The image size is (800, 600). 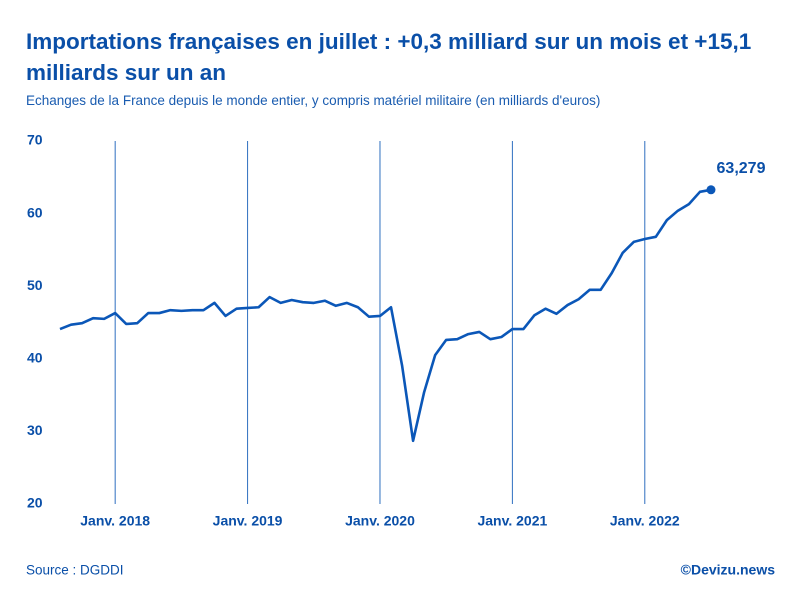 What do you see at coordinates (35, 358) in the screenshot?
I see `y-tick-label: 40` at bounding box center [35, 358].